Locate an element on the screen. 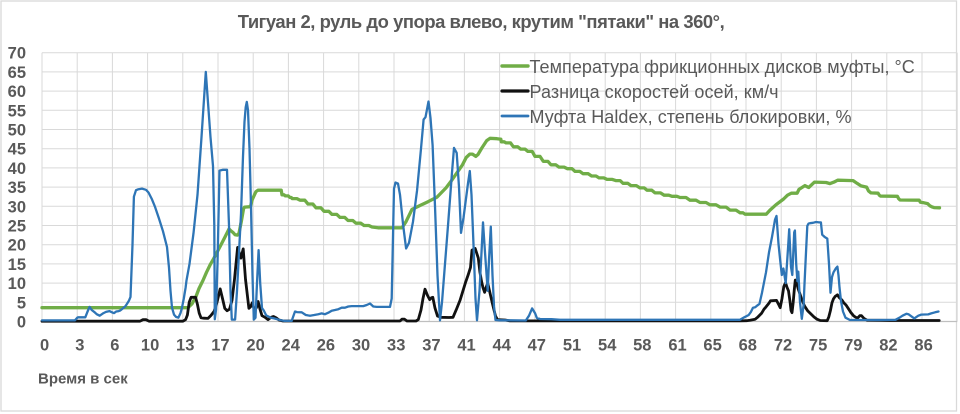 The width and height of the screenshot is (960, 414). svg-text: 3 is located at coordinates (79, 346).